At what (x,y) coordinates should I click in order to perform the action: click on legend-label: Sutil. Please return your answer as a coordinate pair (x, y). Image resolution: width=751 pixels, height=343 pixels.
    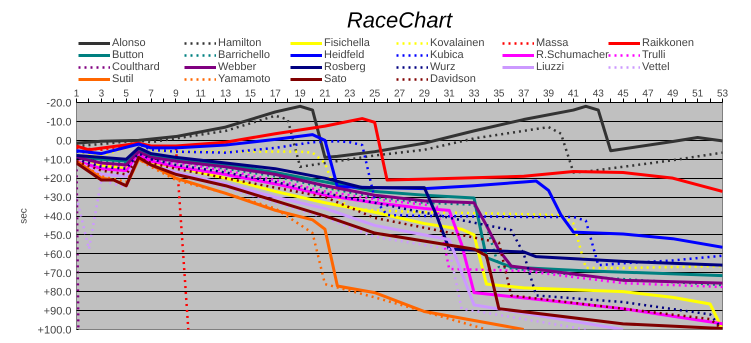
    Looking at the image, I should click on (123, 79).